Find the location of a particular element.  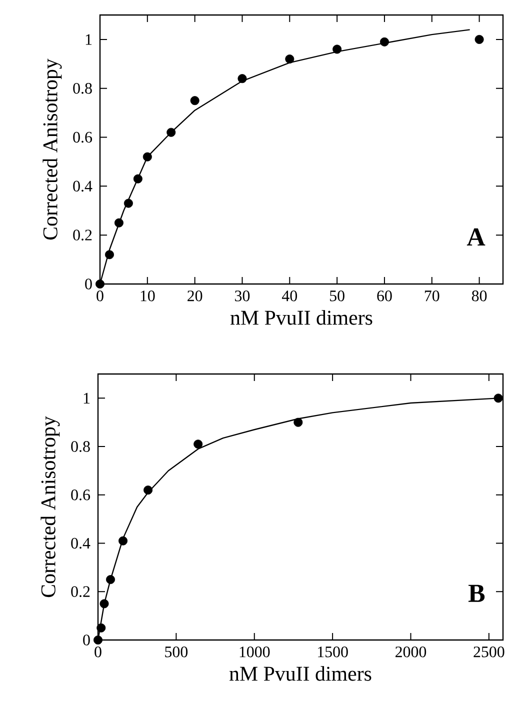

x-tick-label: 30 is located at coordinates (242, 296).